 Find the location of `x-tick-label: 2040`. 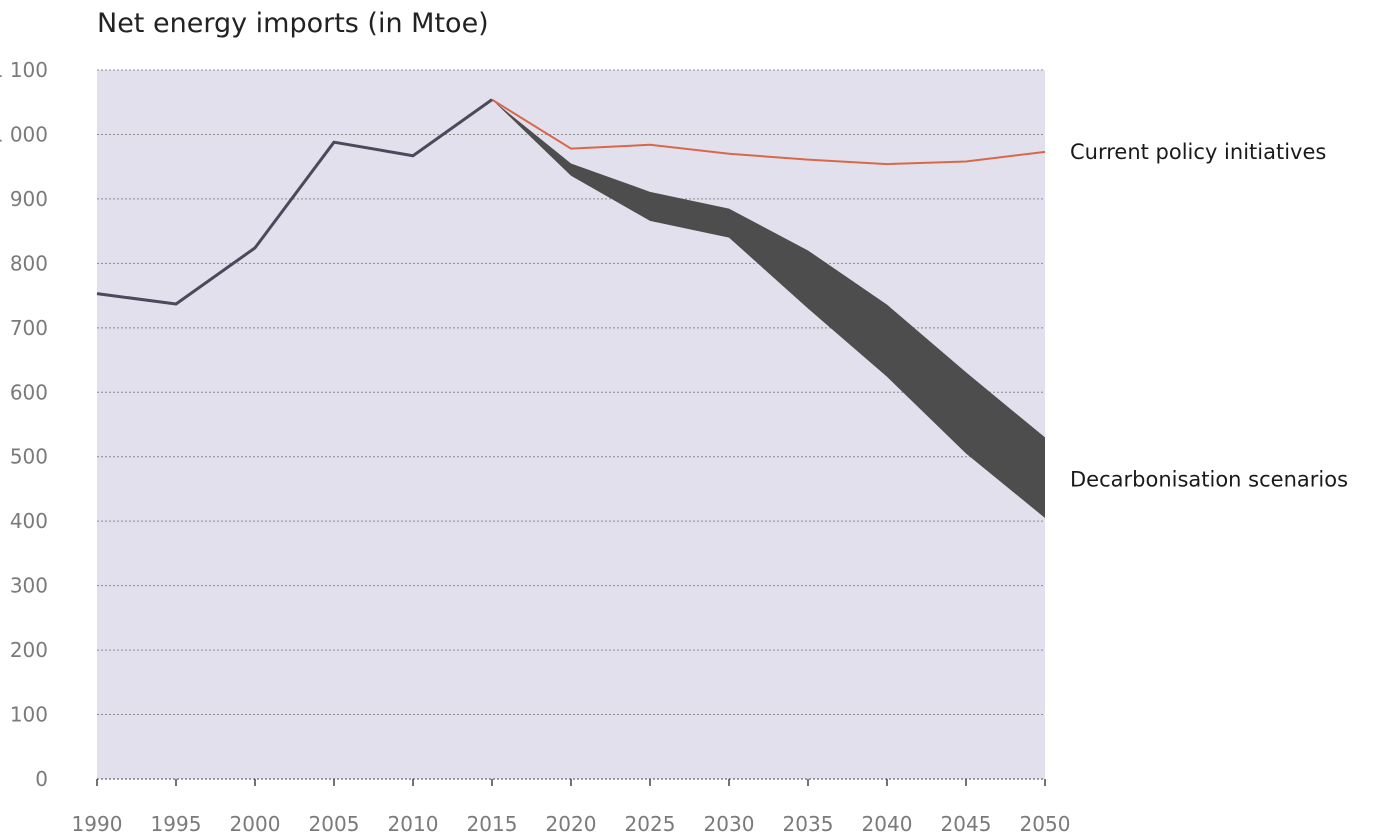

x-tick-label: 2040 is located at coordinates (887, 822).